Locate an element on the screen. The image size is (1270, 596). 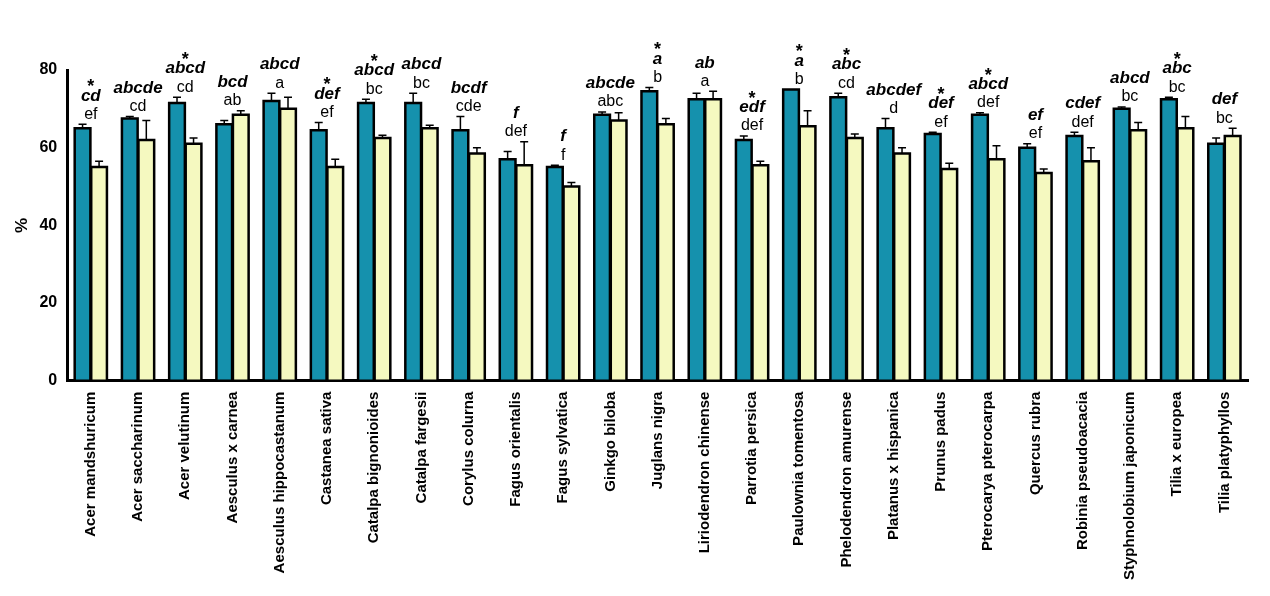
x-tick-label: Platanus x hispanica is located at coordinates (892, 466).